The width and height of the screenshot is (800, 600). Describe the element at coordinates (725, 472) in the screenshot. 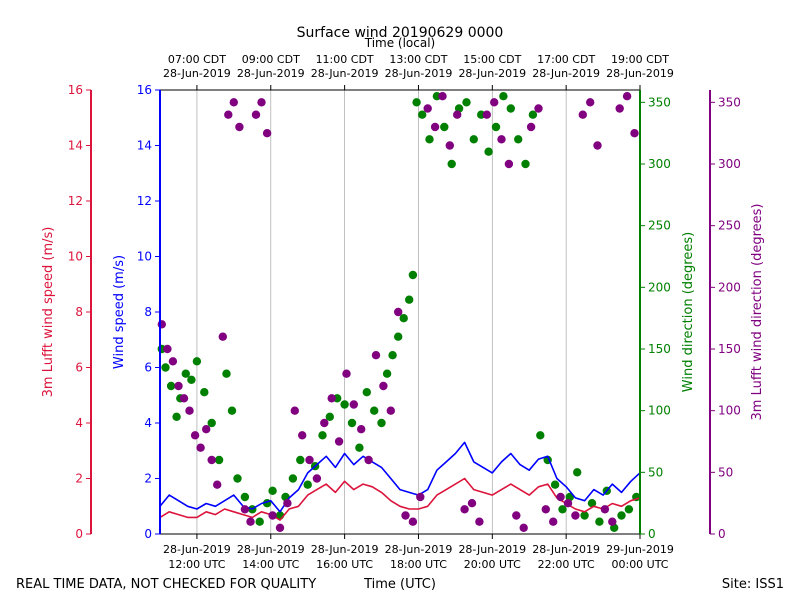

I see `lufft_direction-tick-label: 50` at that location.